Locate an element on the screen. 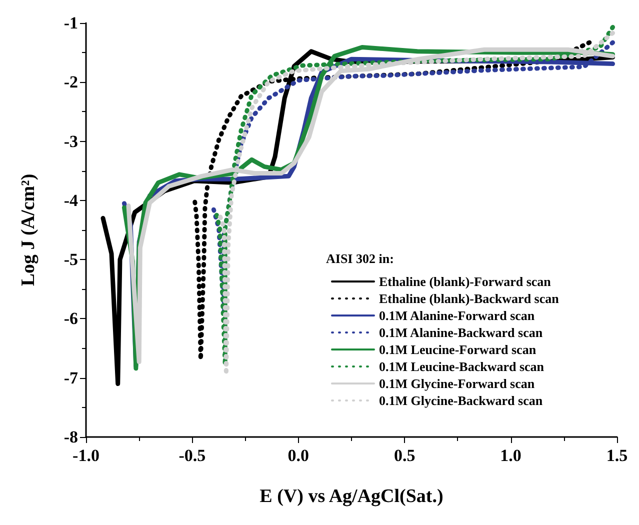 This screenshot has height=525, width=639. x-tick-label: -1.0 is located at coordinates (86, 455).